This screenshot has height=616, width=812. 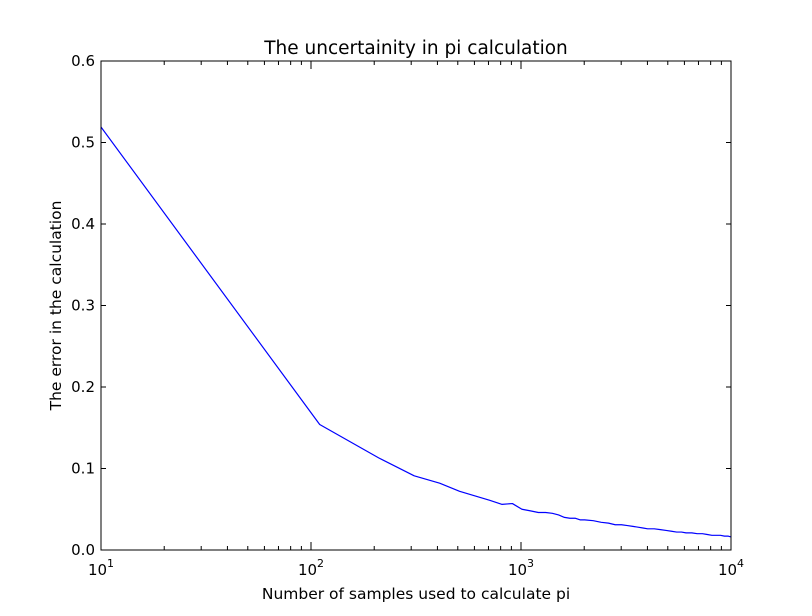 I want to click on x-tick-label: 10³, so click(x=521, y=568).